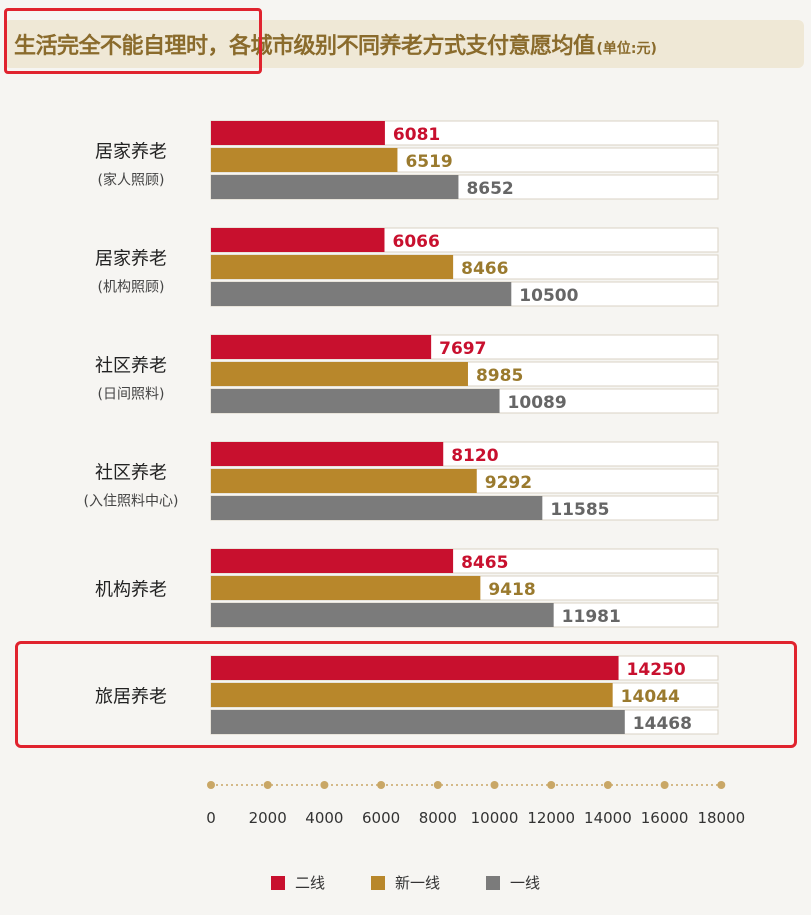 This screenshot has height=915, width=811. What do you see at coordinates (495, 818) in the screenshot?
I see `x-tick-label: 10000` at bounding box center [495, 818].